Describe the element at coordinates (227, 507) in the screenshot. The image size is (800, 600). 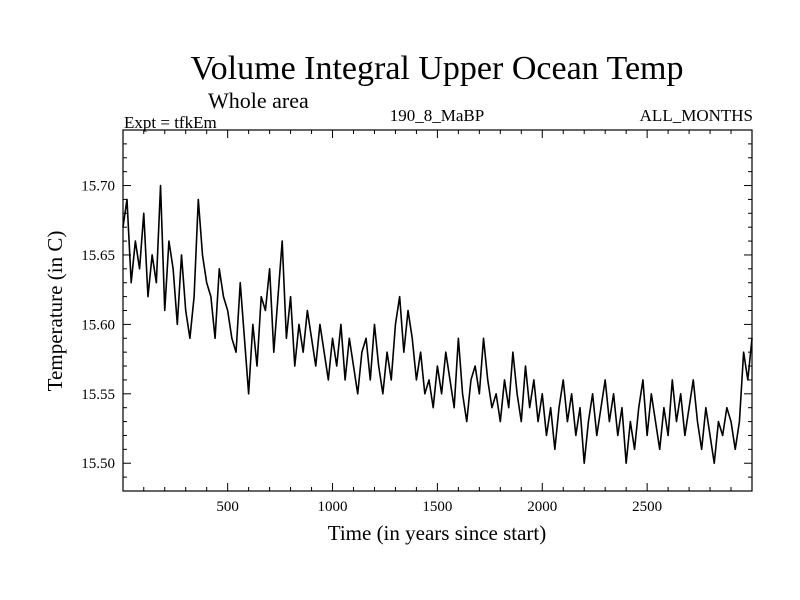
I see `x-tick-label: 500` at that location.